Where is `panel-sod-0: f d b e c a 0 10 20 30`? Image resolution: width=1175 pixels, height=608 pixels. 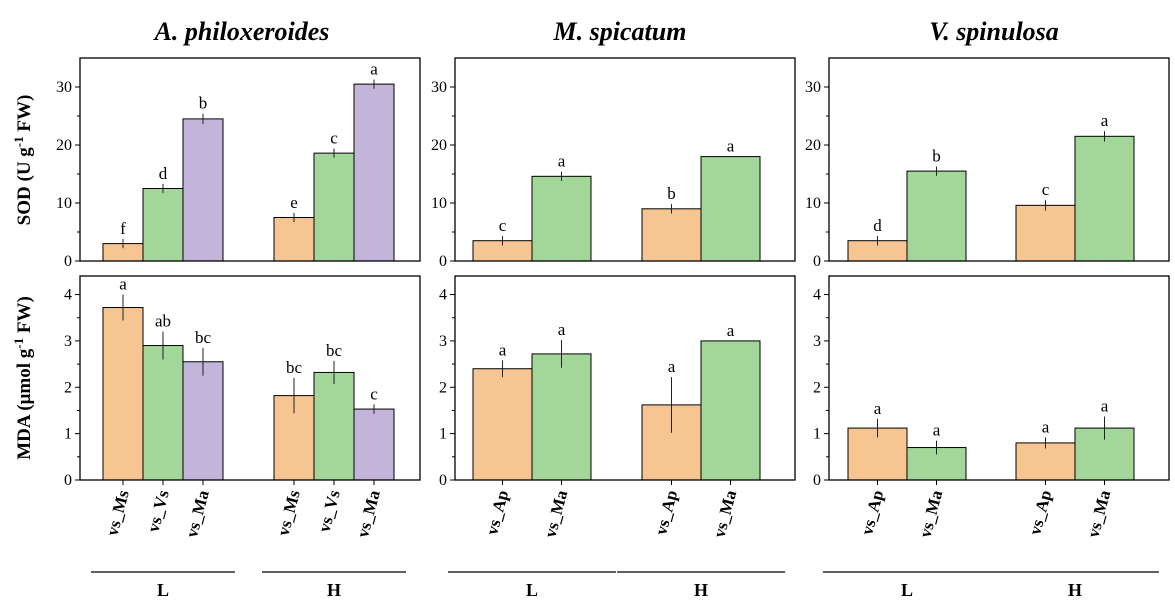
panel-sod-0: f d b e c a 0 10 20 30 is located at coordinates (238, 163).